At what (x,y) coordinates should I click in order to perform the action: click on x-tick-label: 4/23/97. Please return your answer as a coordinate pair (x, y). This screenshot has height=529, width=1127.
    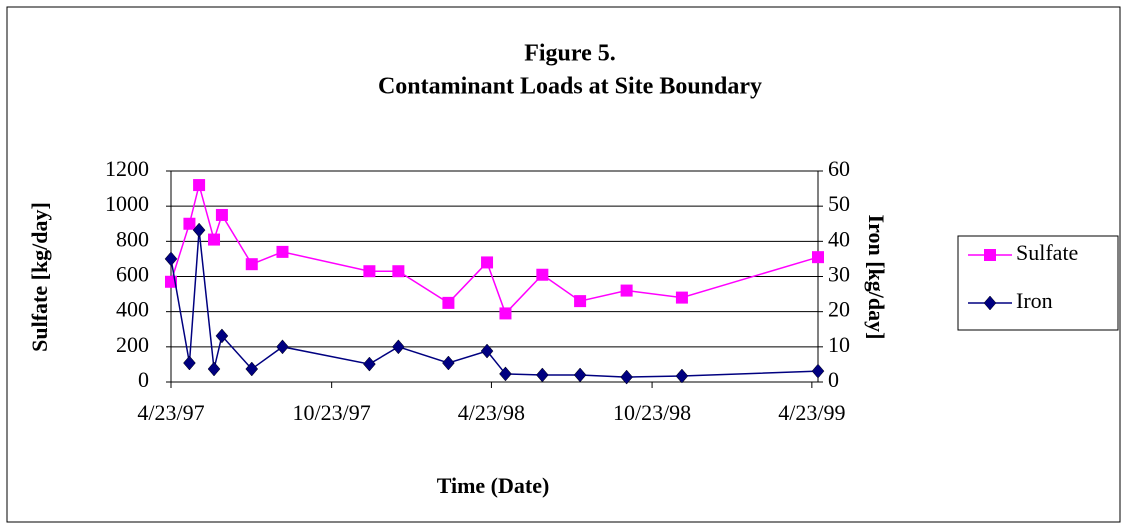
    Looking at the image, I should click on (170, 412).